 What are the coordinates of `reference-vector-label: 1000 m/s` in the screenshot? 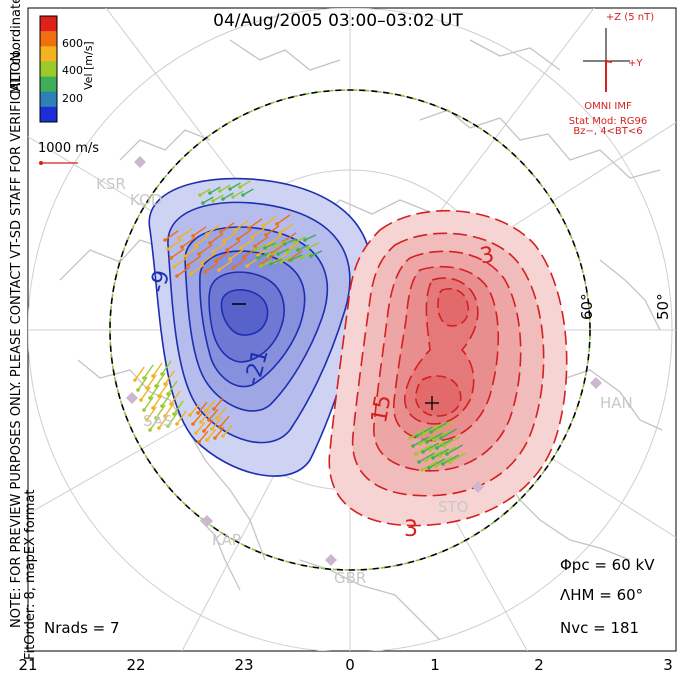 It's located at (68, 148).